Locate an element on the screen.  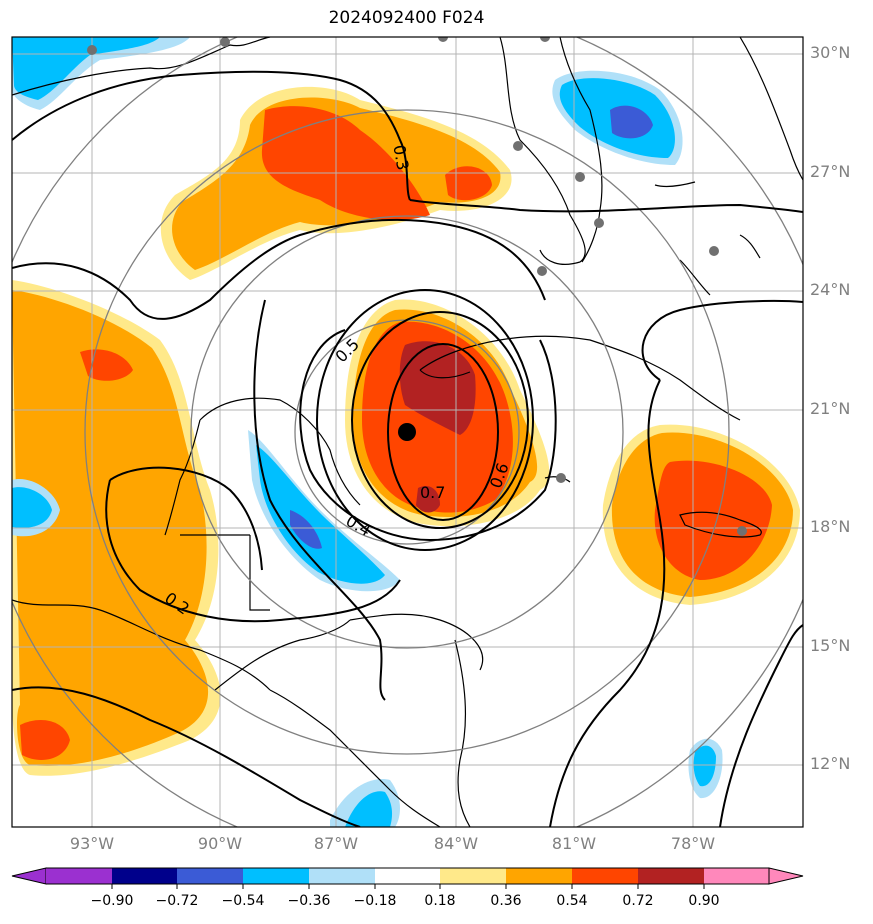
shade-blue-west-core is located at coordinates (32, 507).